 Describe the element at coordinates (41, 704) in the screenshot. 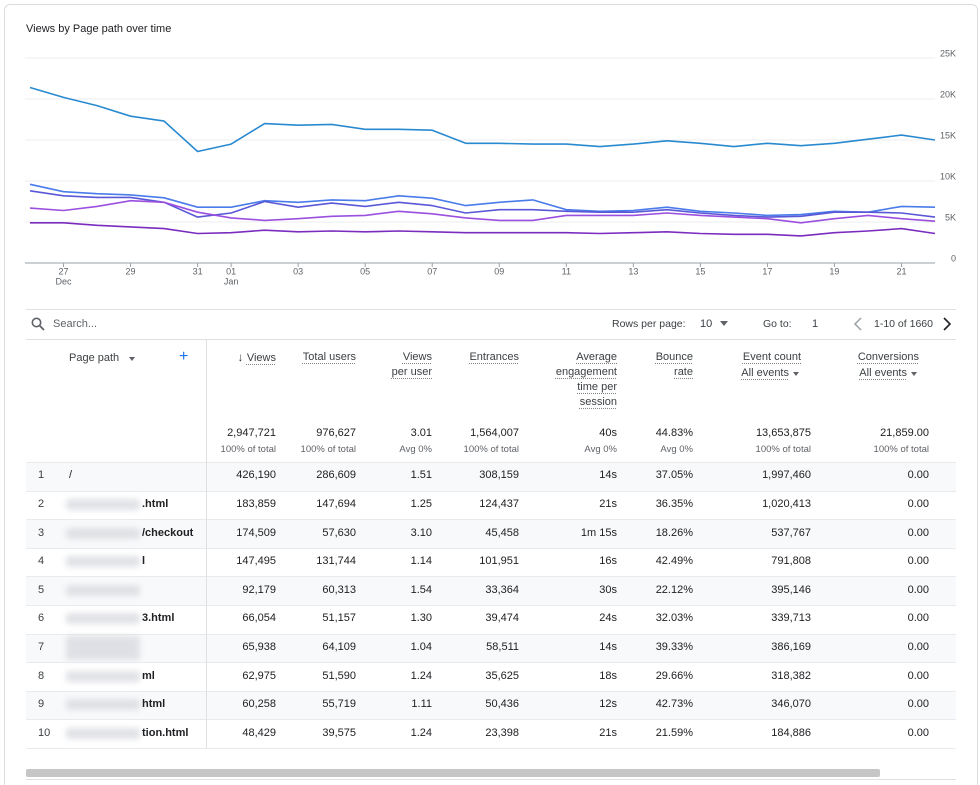

I see `row-index: 9` at that location.